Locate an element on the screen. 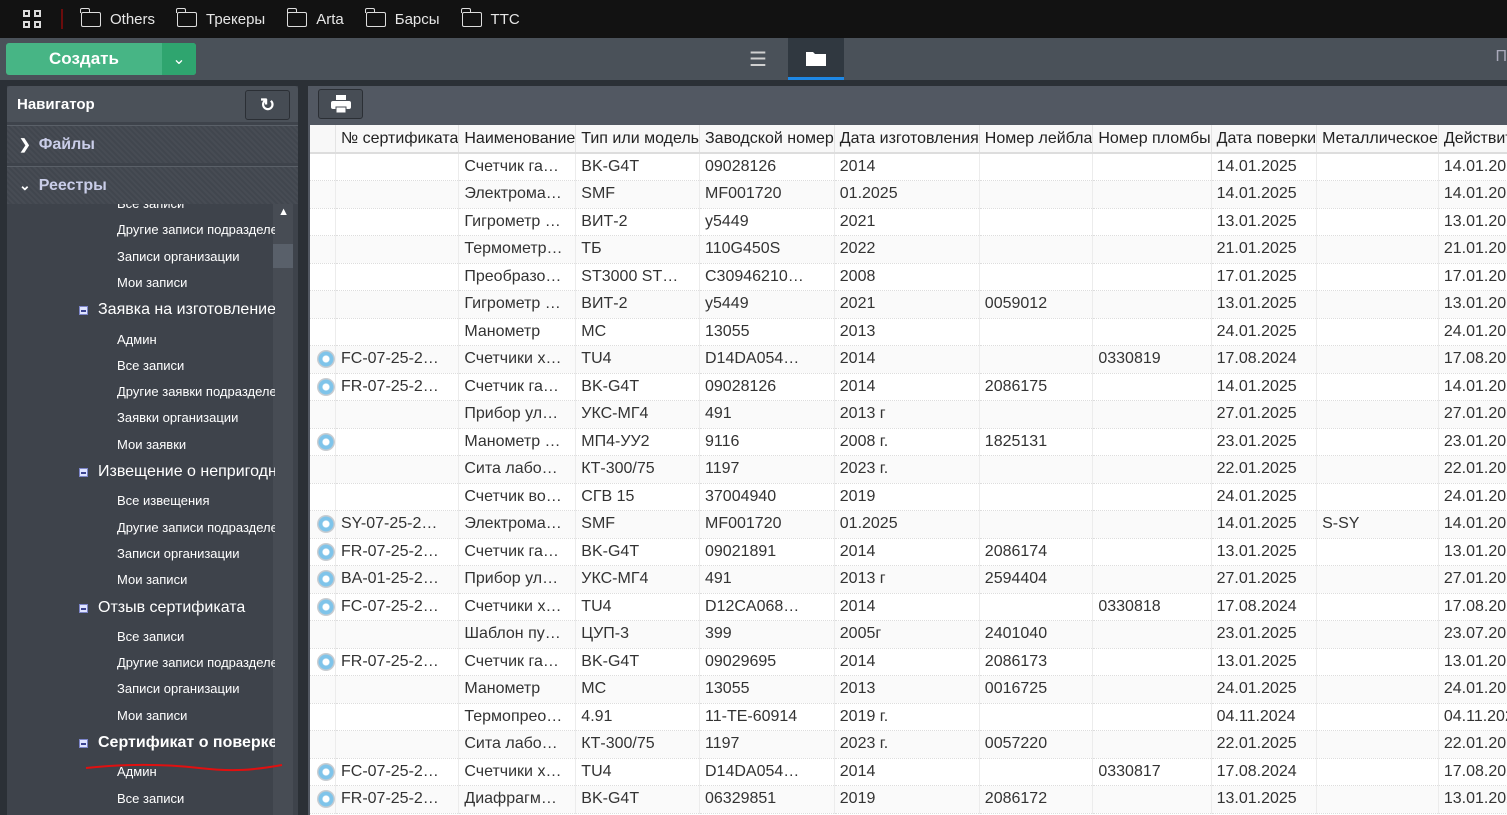 This screenshot has height=815, width=1507. column-header: Наименование is located at coordinates (517, 139).